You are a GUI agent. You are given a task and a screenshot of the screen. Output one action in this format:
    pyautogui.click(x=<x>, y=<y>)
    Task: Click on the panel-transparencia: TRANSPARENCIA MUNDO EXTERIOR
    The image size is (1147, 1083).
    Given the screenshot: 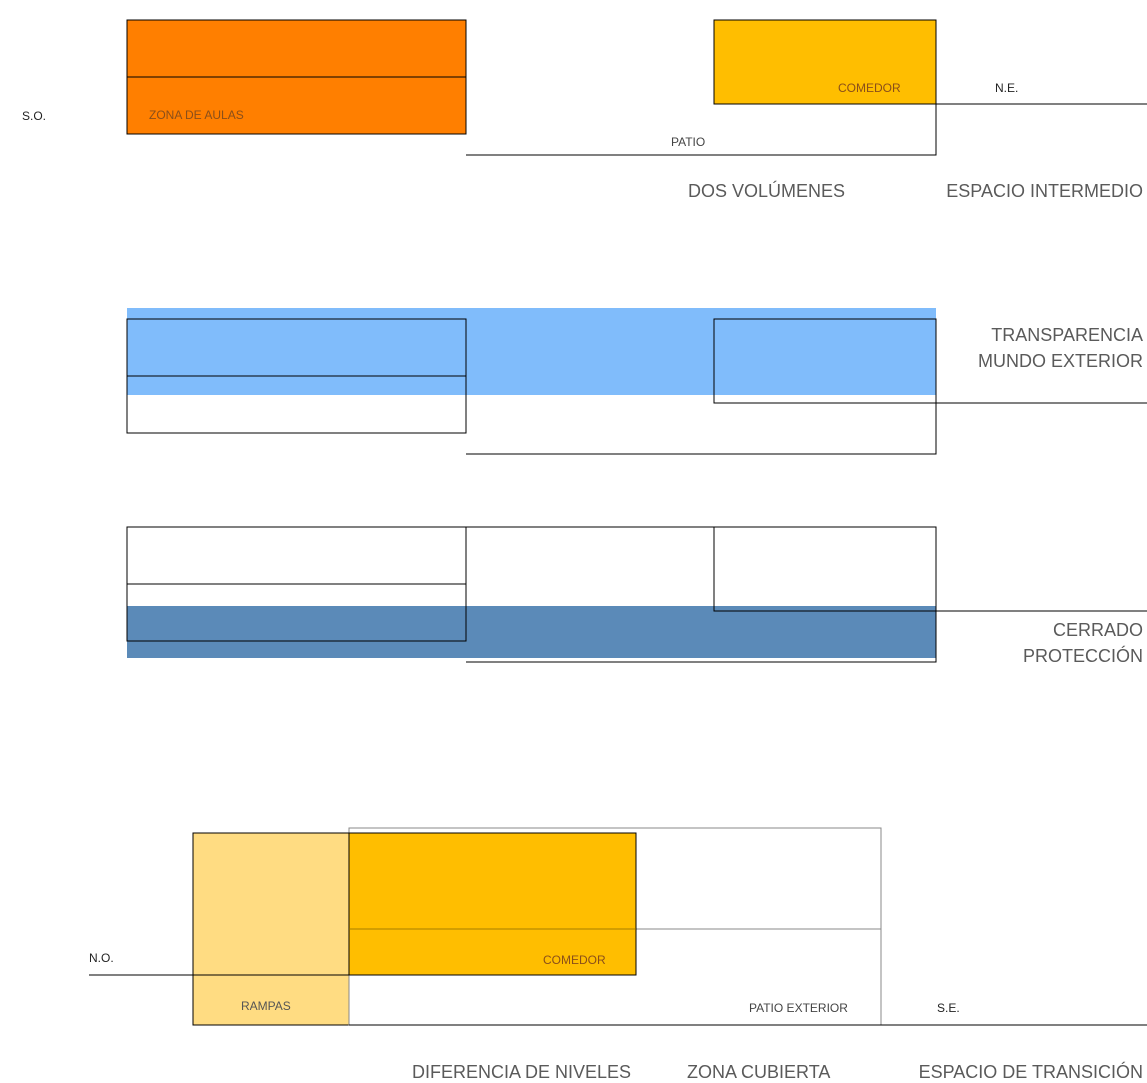 What is the action you would take?
    pyautogui.click(x=636, y=381)
    